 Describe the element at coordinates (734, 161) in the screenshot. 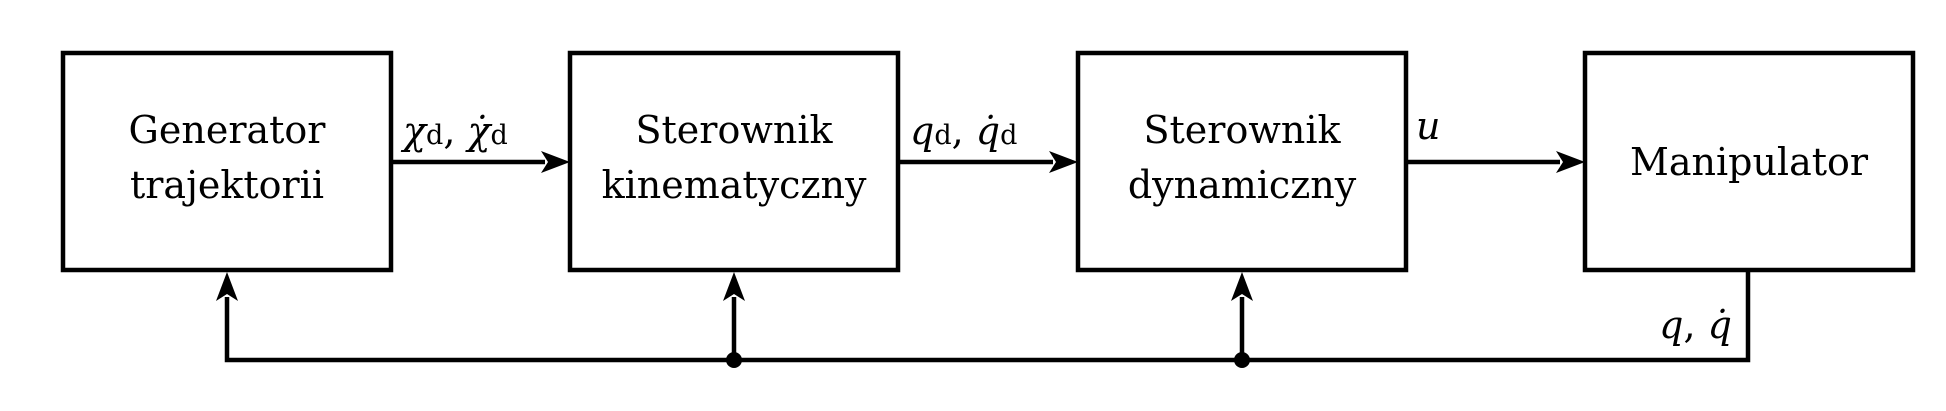

I see `kinematic-controller-block: Sterownik kinematyczny` at that location.